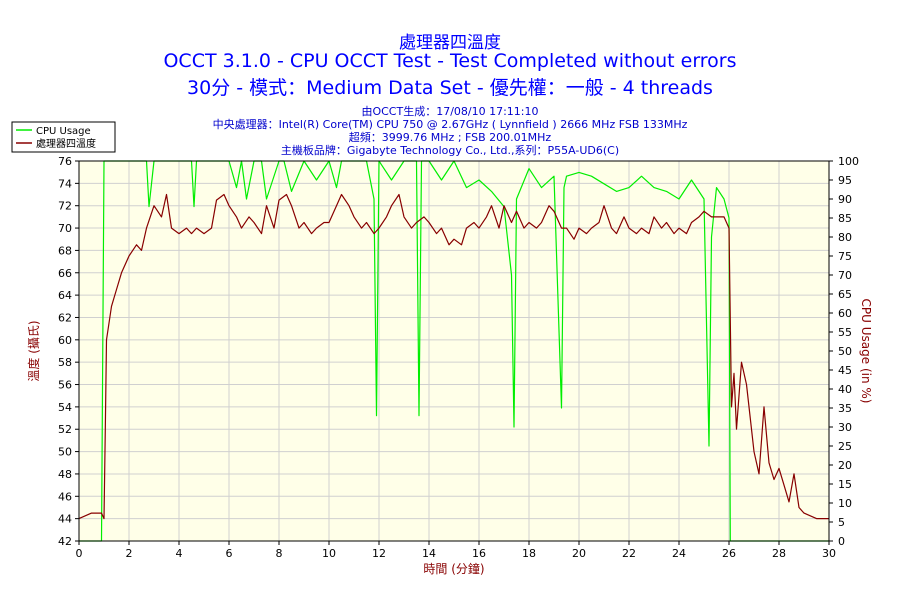 Image resolution: width=900 pixels, height=600 pixels. I want to click on right-tick-label: 90, so click(845, 199).